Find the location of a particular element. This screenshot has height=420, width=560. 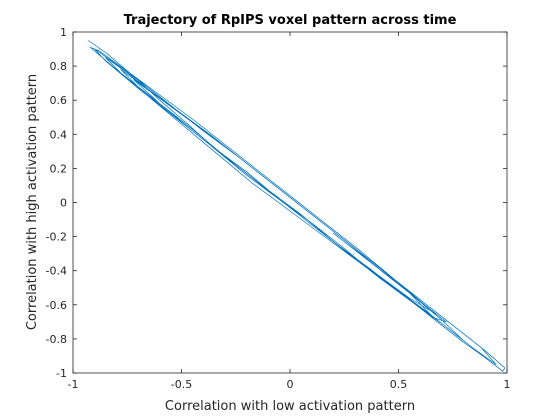

x-axis-label: Correlation with low activation pattern is located at coordinates (290, 406).